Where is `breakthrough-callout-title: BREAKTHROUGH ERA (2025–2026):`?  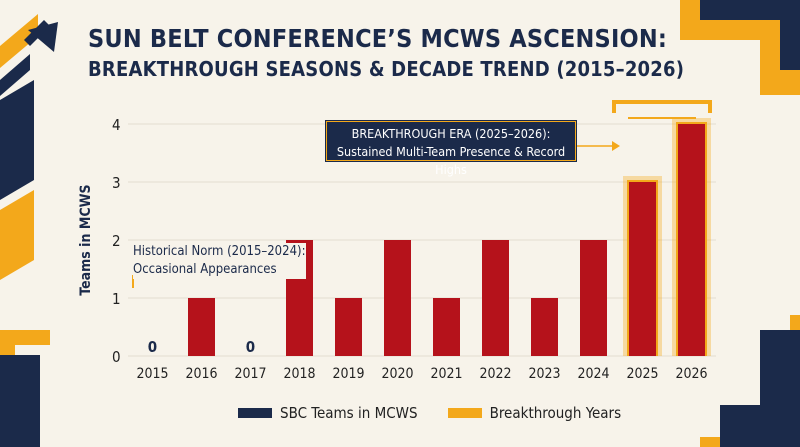 breakthrough-callout-title: BREAKTHROUGH ERA (2025–2026): is located at coordinates (451, 133).